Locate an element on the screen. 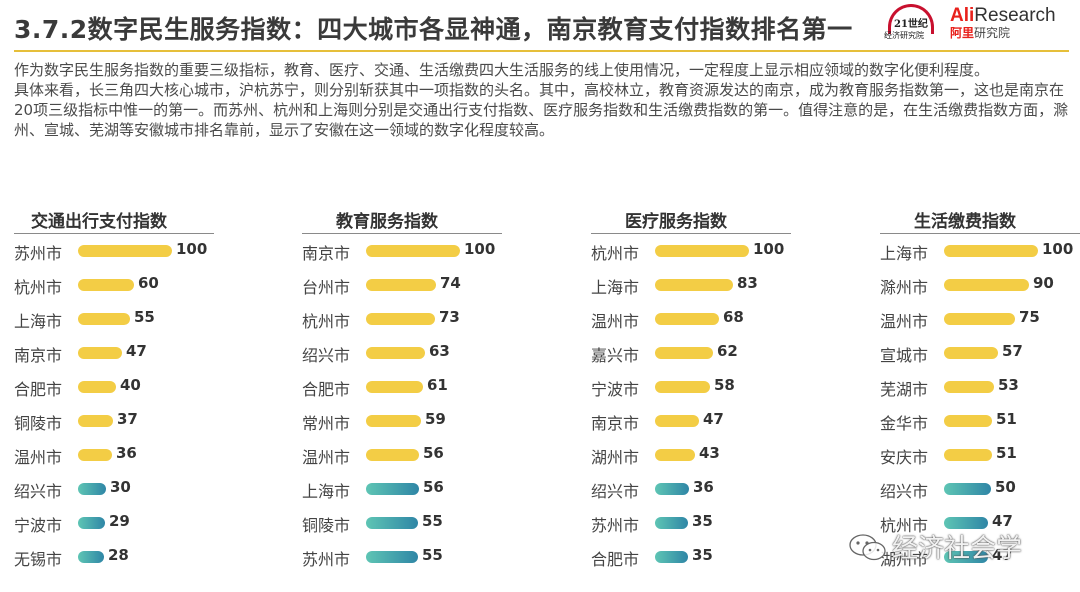  bar-row: 合肥市 35 is located at coordinates (711, 557).